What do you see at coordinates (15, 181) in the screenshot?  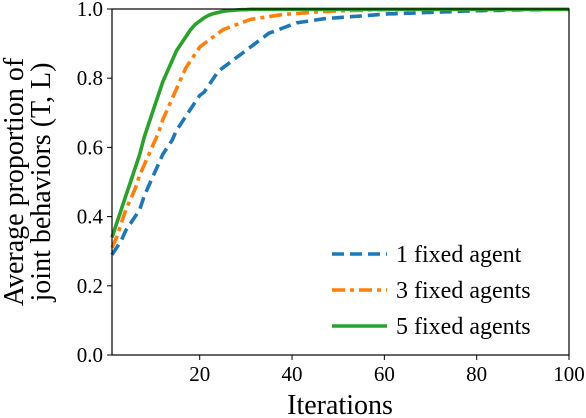 I see `y-axis-label-line-1: Average proportion of` at bounding box center [15, 181].